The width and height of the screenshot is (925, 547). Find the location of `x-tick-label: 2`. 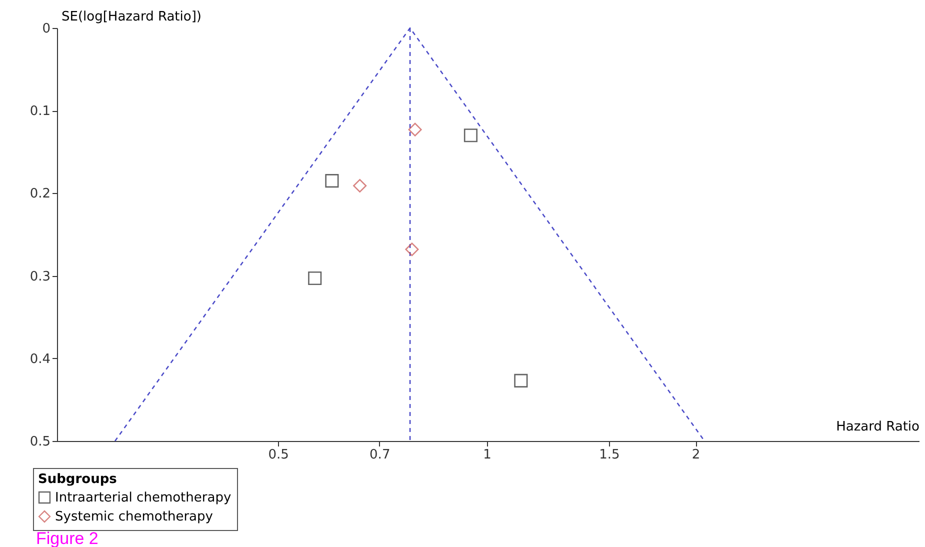

x-tick-label: 2 is located at coordinates (696, 455).